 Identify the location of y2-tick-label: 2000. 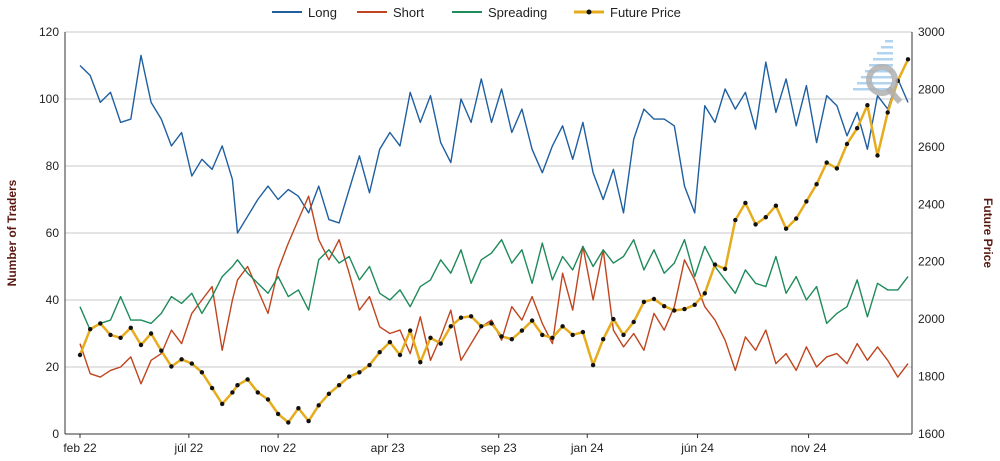
(931, 319).